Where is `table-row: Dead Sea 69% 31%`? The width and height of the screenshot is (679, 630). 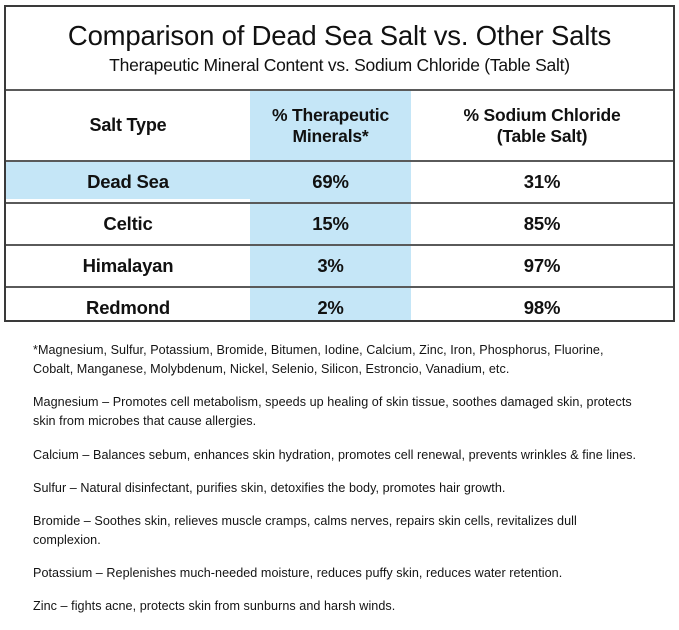
table-row: Dead Sea 69% 31% is located at coordinates (339, 182).